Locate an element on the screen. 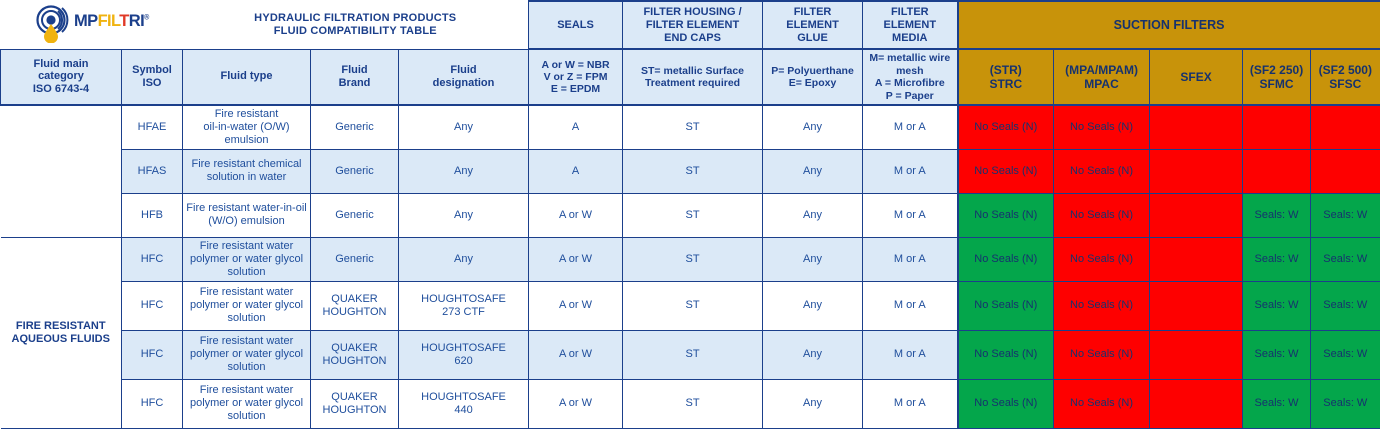 This screenshot has width=1380, height=440. cell-fluid-type-line1: Fire resistant water-in-oil is located at coordinates (246, 208).